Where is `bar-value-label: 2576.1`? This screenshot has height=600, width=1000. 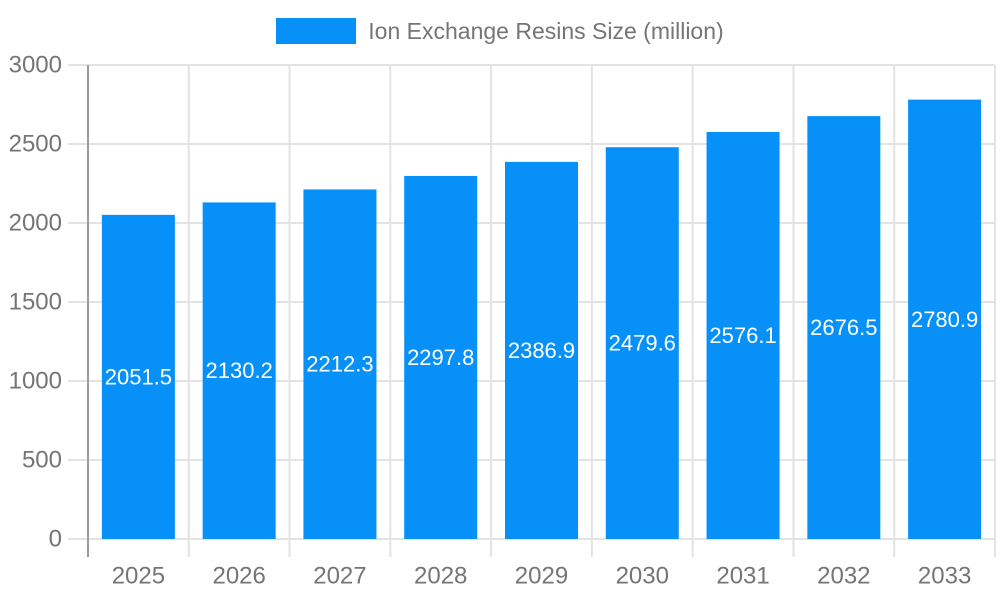 bar-value-label: 2576.1 is located at coordinates (742, 335).